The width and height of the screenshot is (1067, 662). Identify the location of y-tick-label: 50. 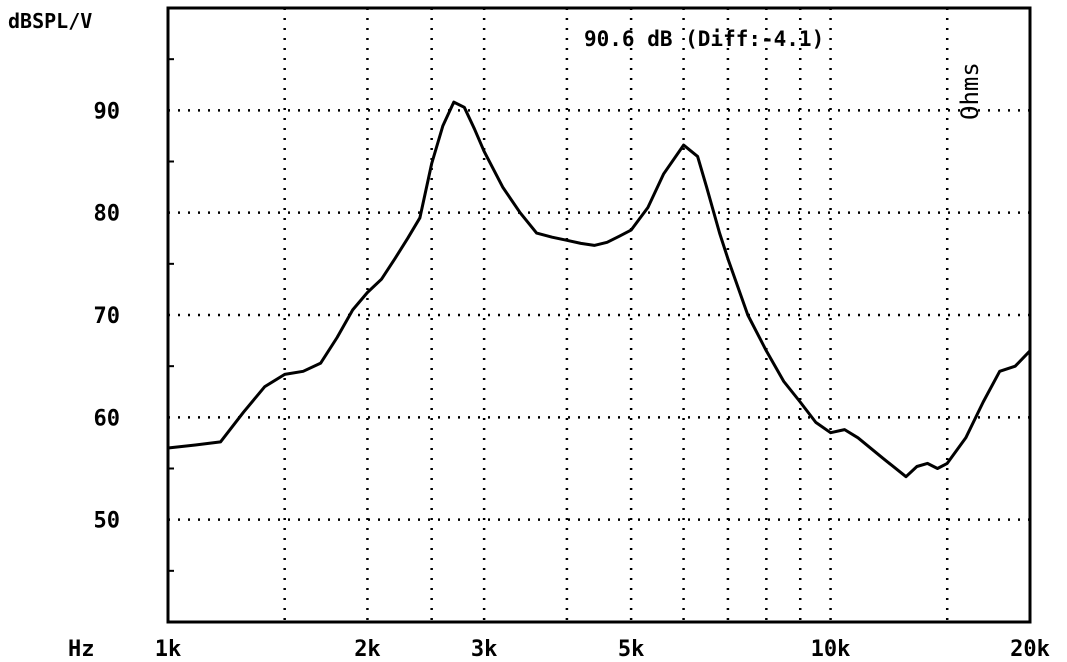
(107, 521).